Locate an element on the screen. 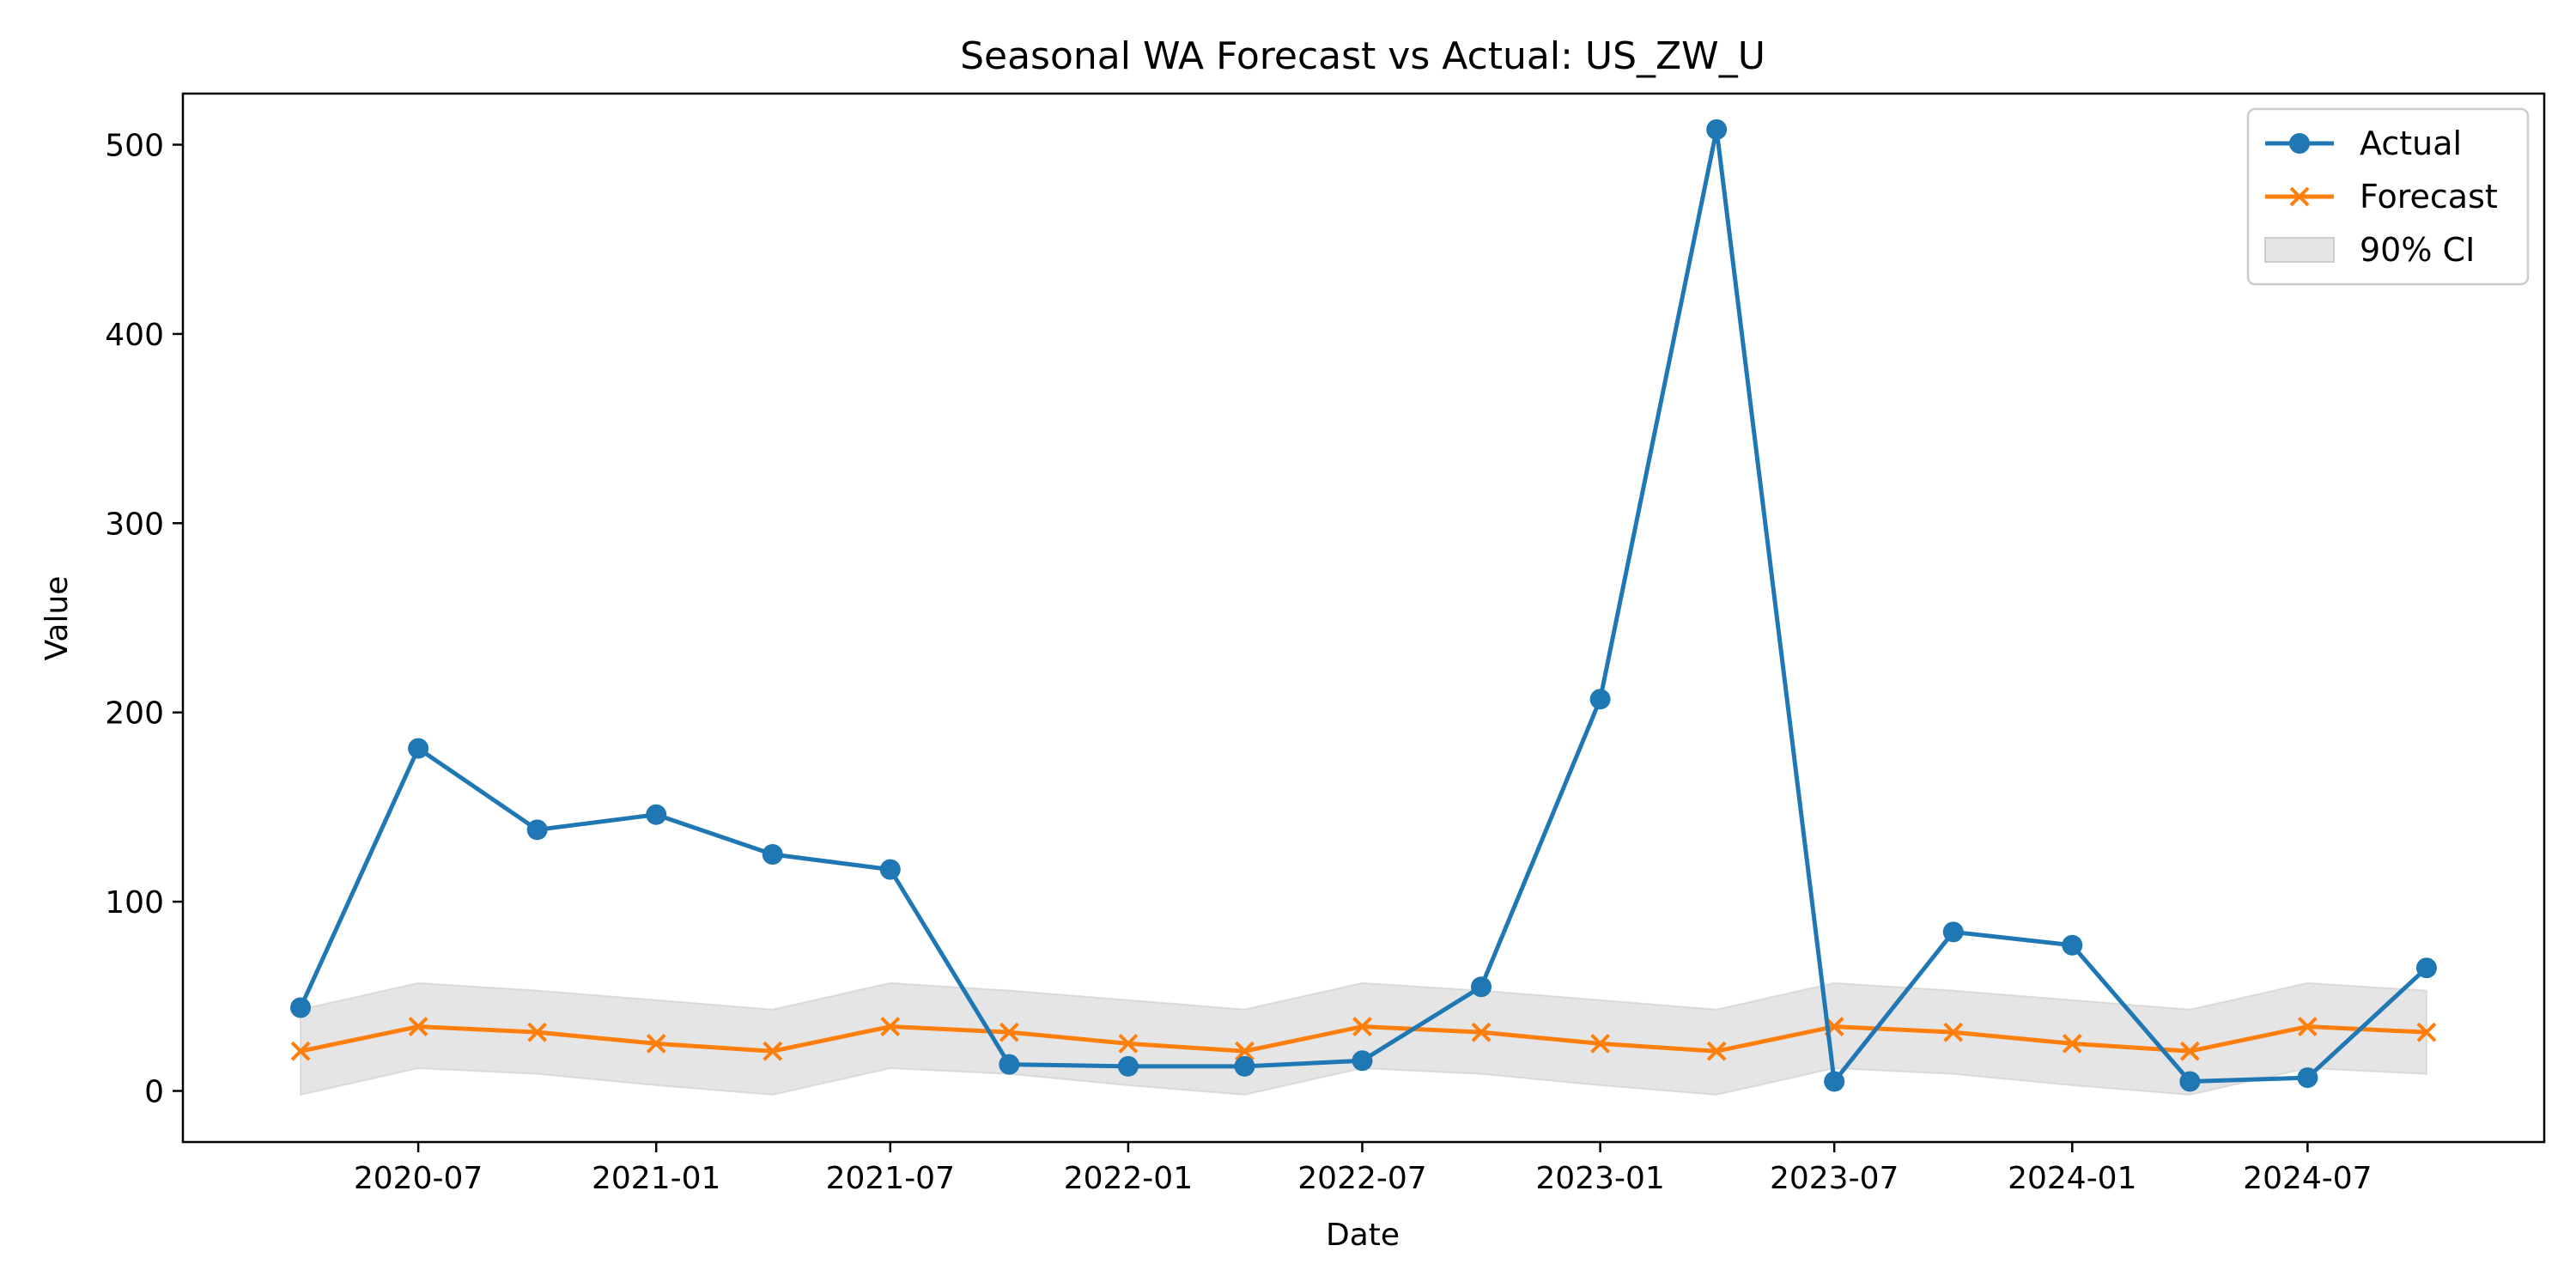  x-tick-label: 2020-07 is located at coordinates (419, 1178).